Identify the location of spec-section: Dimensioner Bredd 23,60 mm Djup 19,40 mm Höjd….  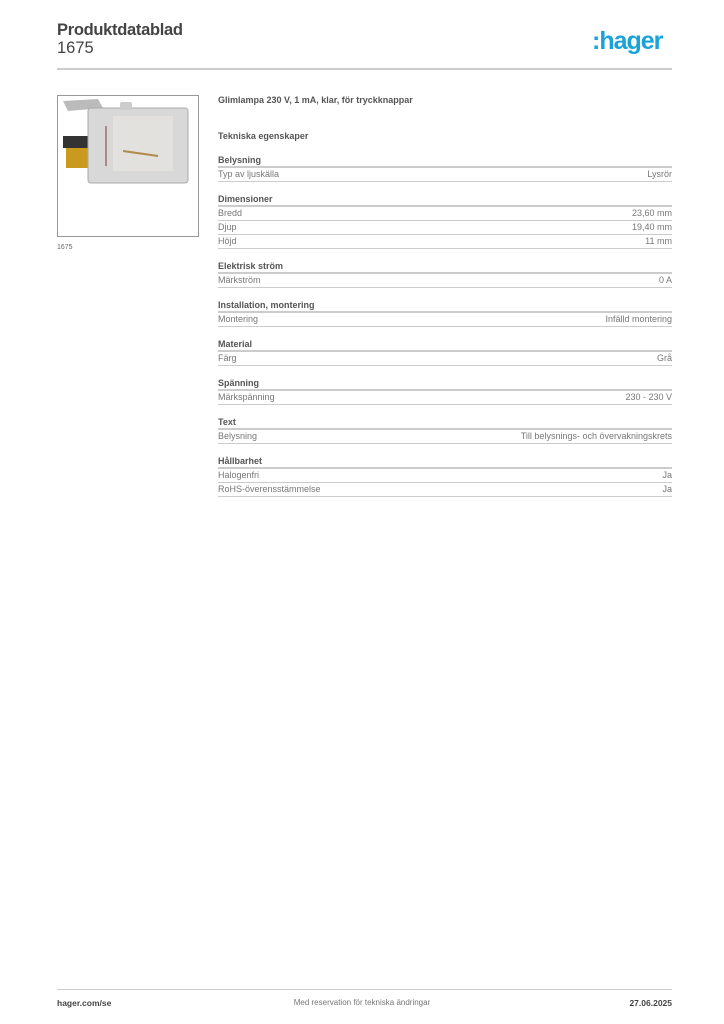
(445, 221).